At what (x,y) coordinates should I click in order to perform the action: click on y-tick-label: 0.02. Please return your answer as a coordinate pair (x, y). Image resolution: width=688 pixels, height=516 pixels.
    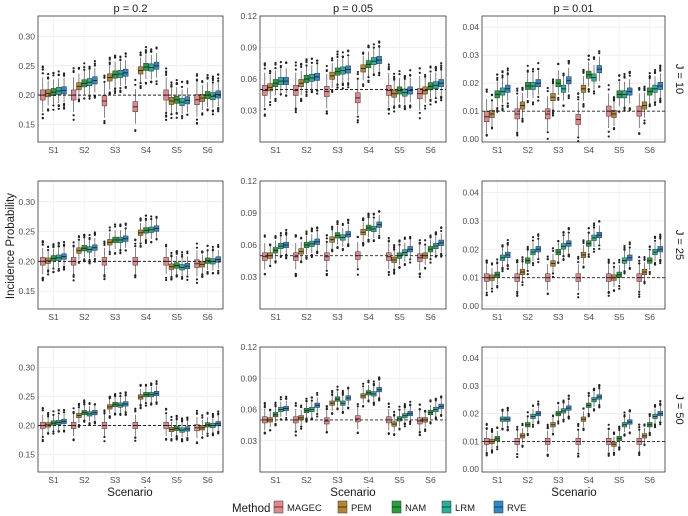
    Looking at the image, I should click on (470, 83).